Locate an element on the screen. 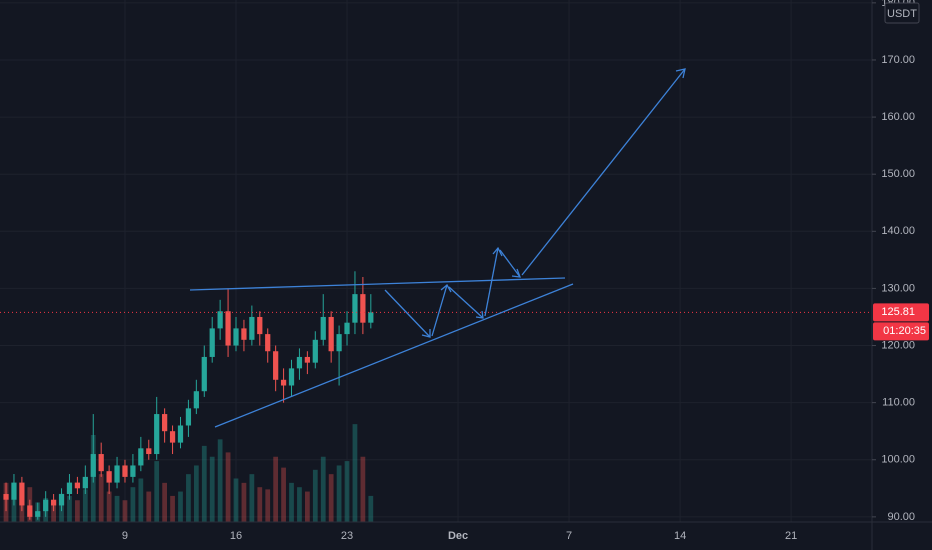 This screenshot has height=550, width=932. y-tick-label: 150.00 is located at coordinates (898, 174).